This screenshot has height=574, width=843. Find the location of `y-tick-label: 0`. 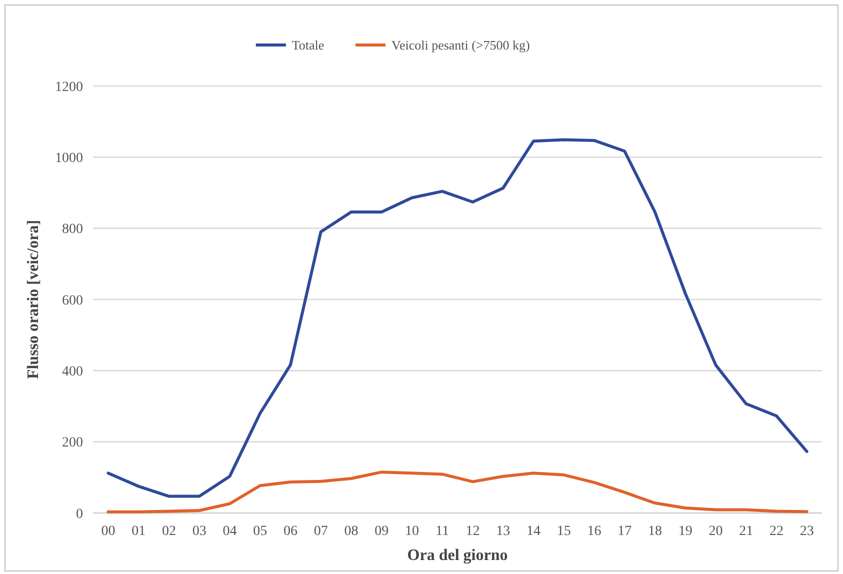

y-tick-label: 0 is located at coordinates (79, 514).